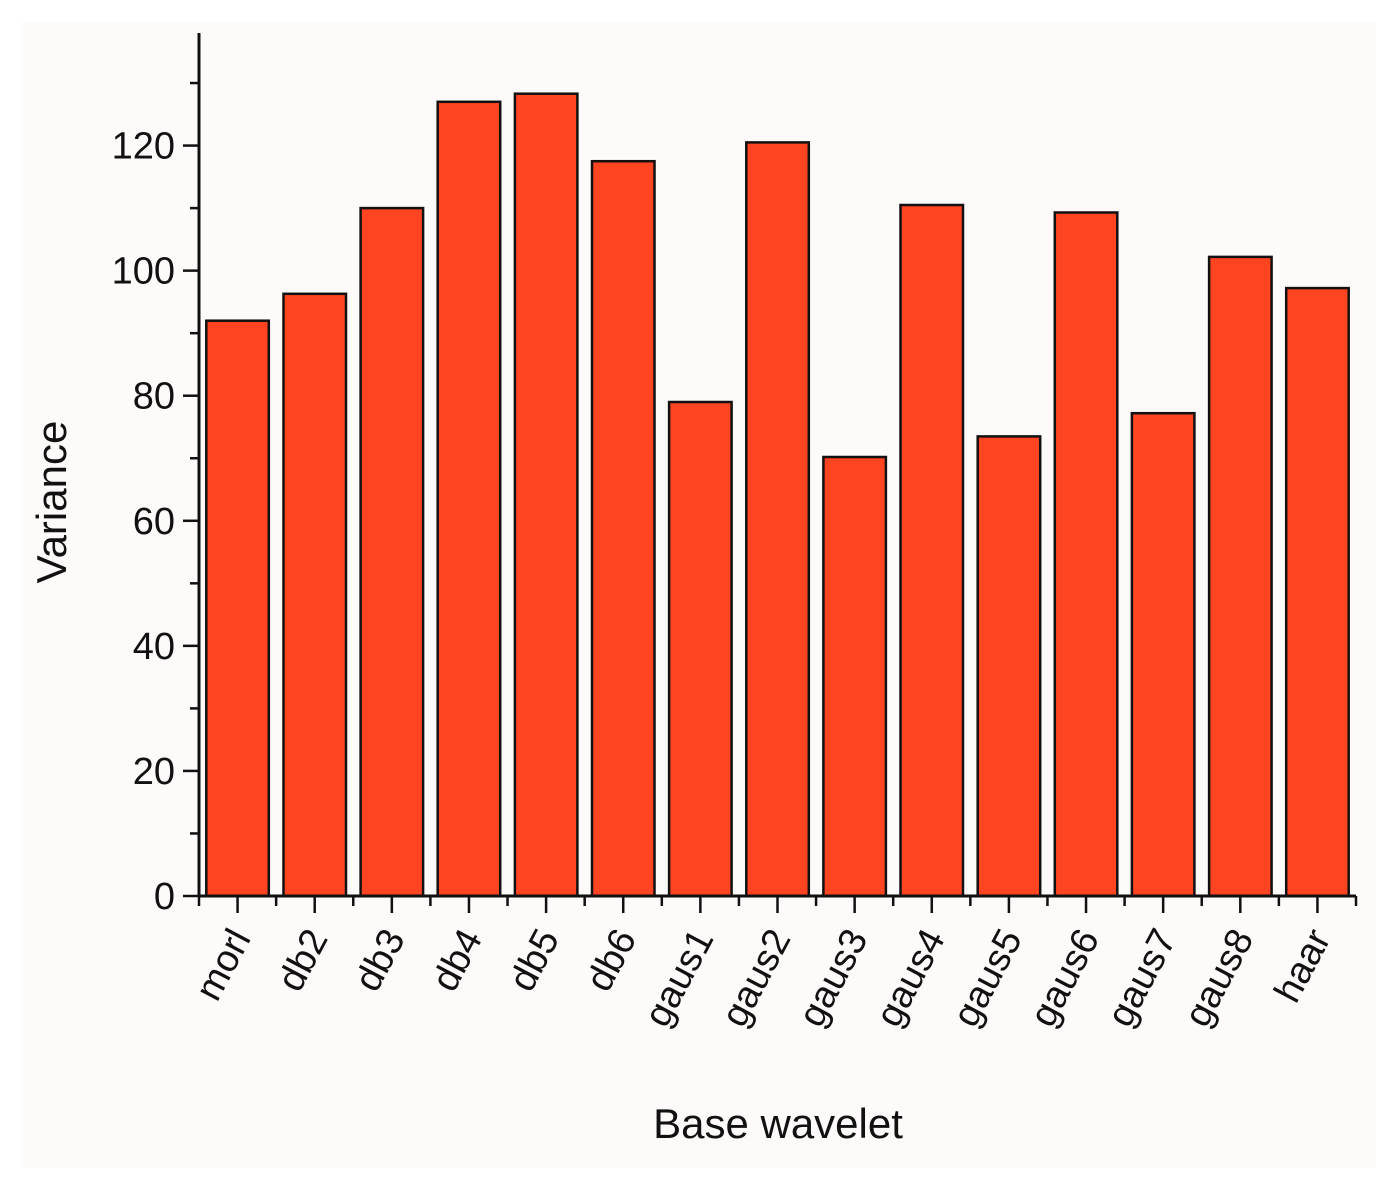 This screenshot has width=1398, height=1188. What do you see at coordinates (1240, 576) in the screenshot?
I see `bar-gaus8` at bounding box center [1240, 576].